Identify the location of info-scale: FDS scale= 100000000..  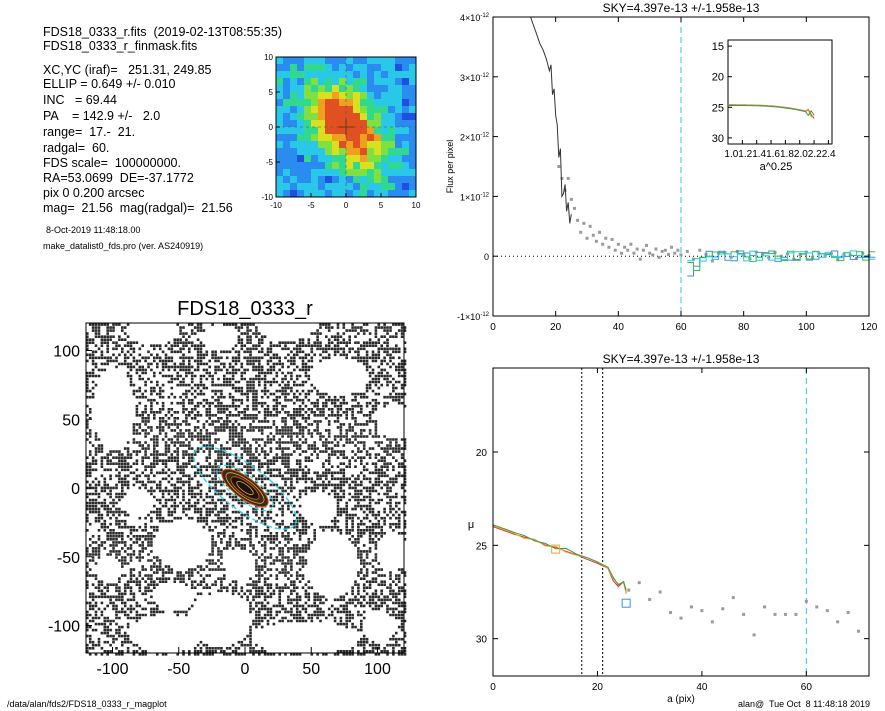
(112, 163).